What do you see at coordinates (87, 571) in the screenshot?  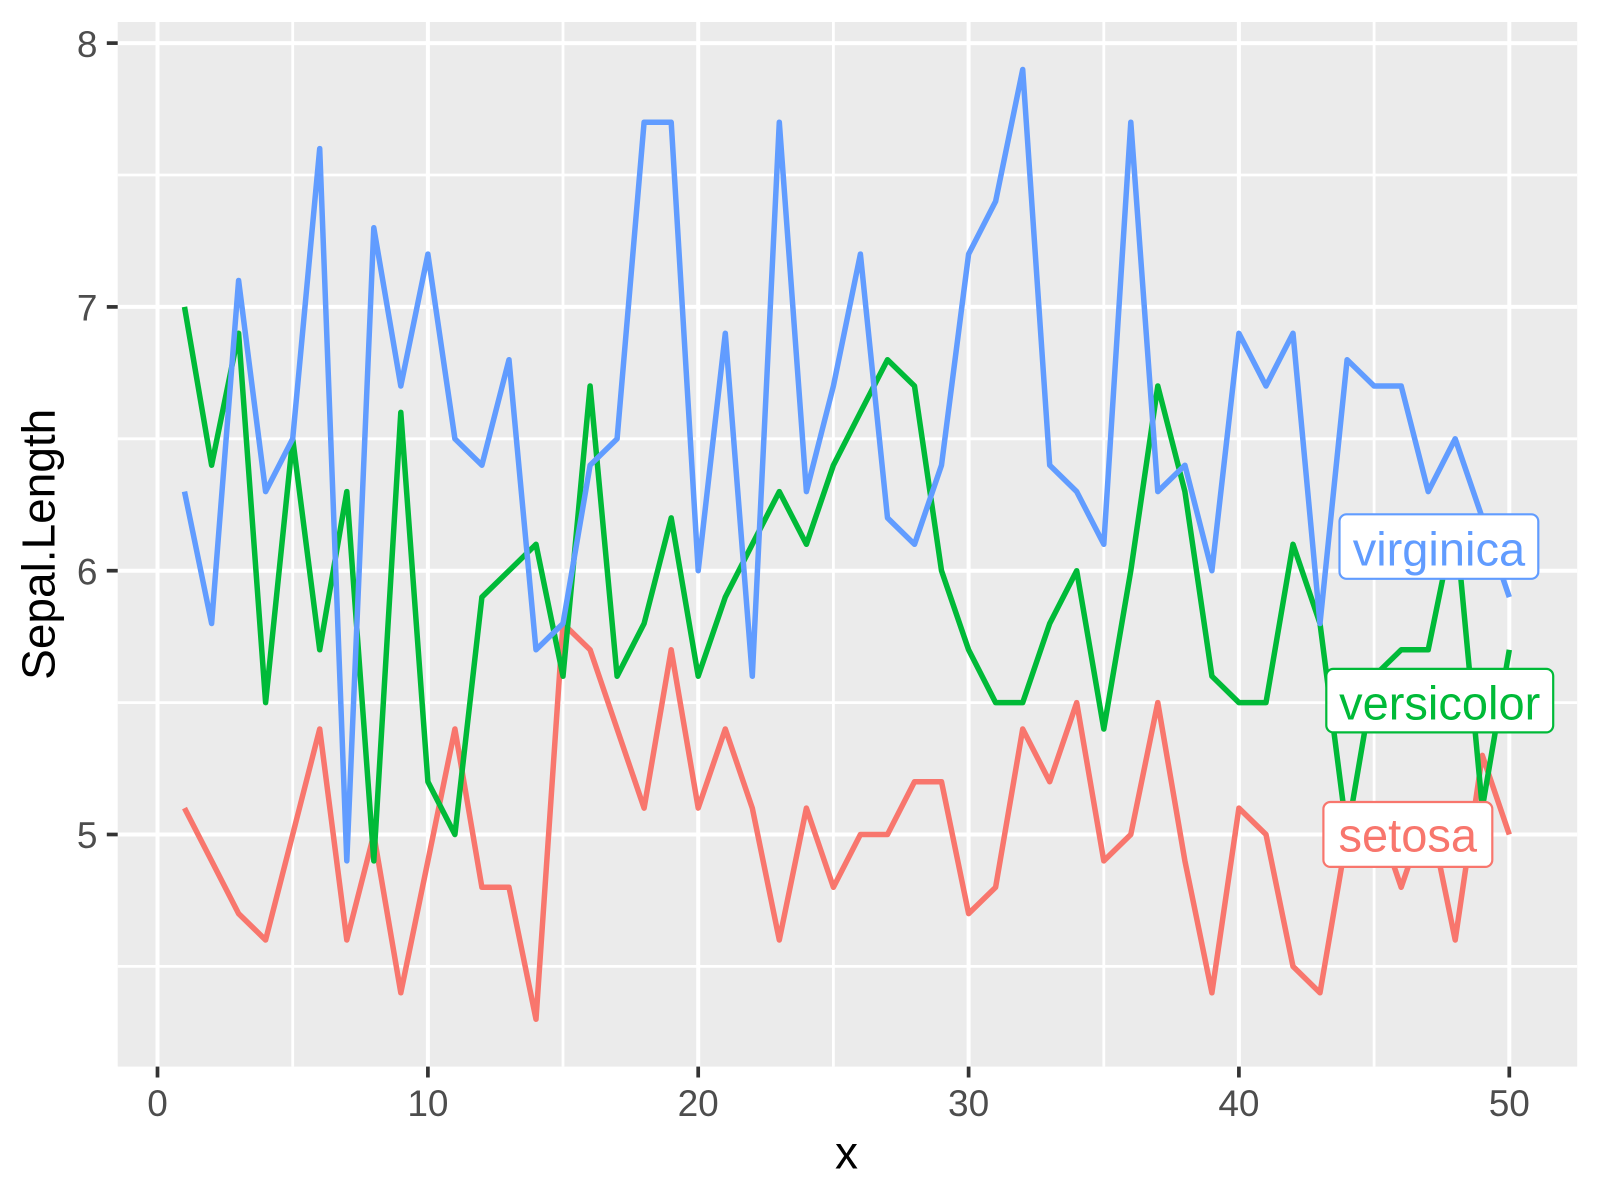 I see `svg-text: 6` at bounding box center [87, 571].